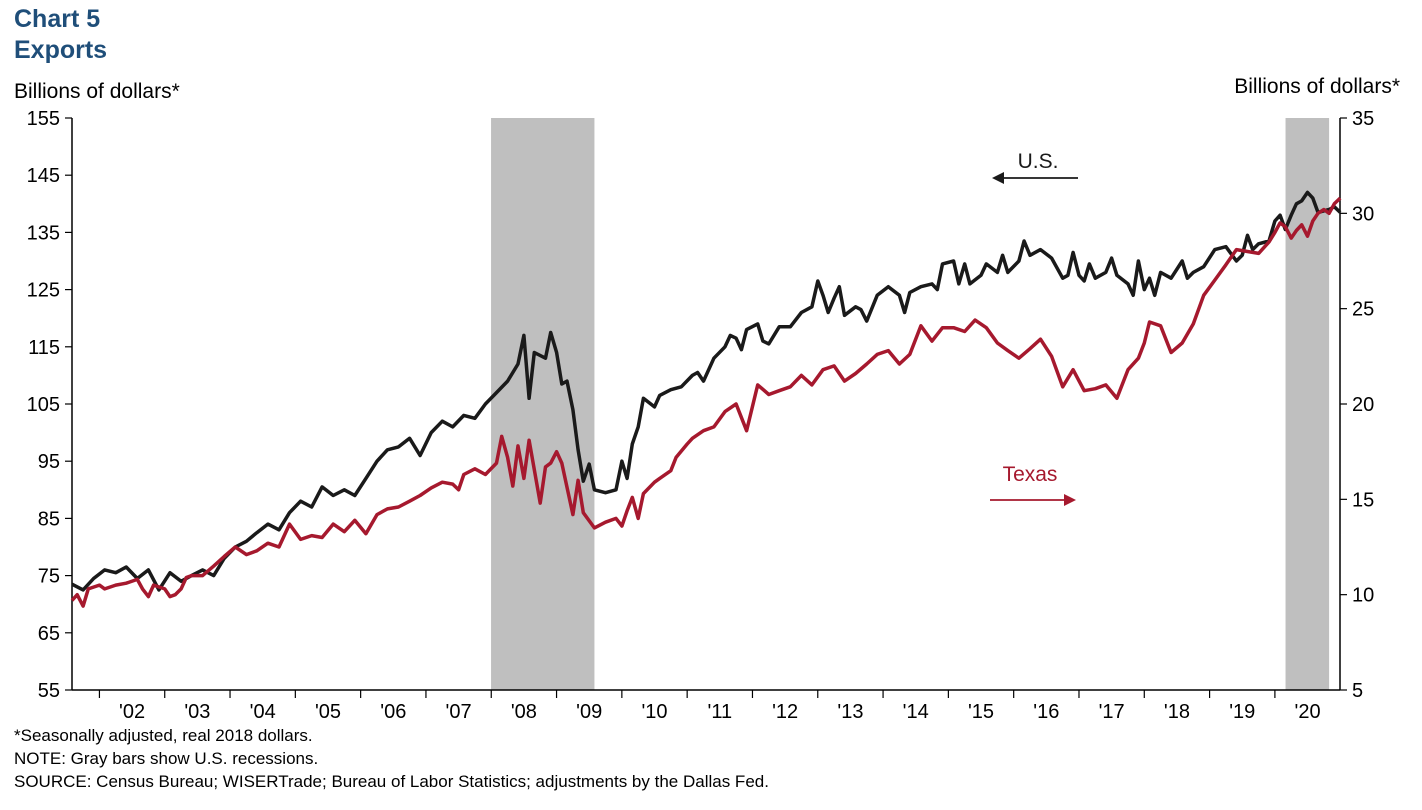  What do you see at coordinates (97, 91) in the screenshot?
I see `left-axis-title: Billions of dollars*` at bounding box center [97, 91].